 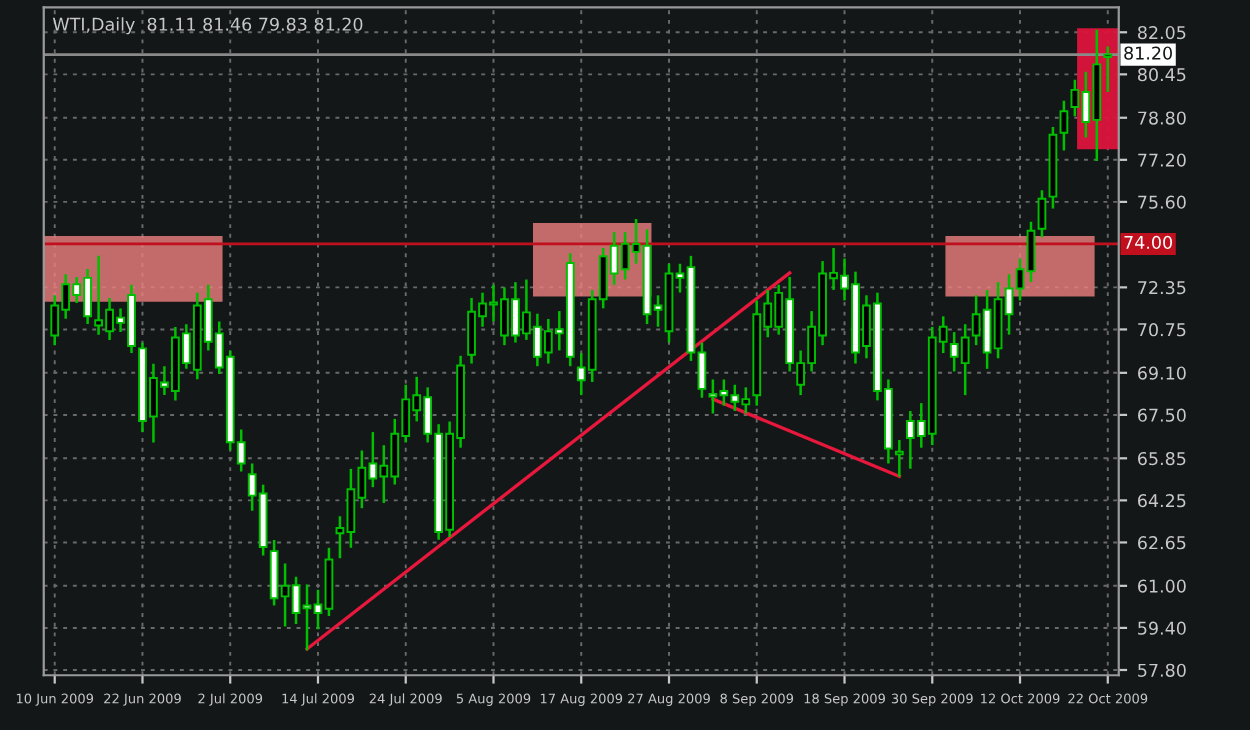 I want to click on y-tick-label: 59.40, so click(x=1162, y=628).